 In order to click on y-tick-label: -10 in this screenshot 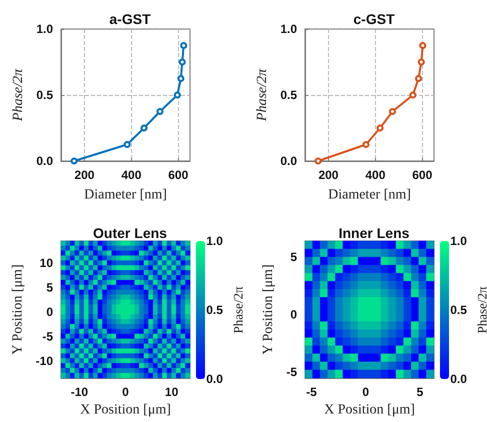, I will do `click(45, 361)`.